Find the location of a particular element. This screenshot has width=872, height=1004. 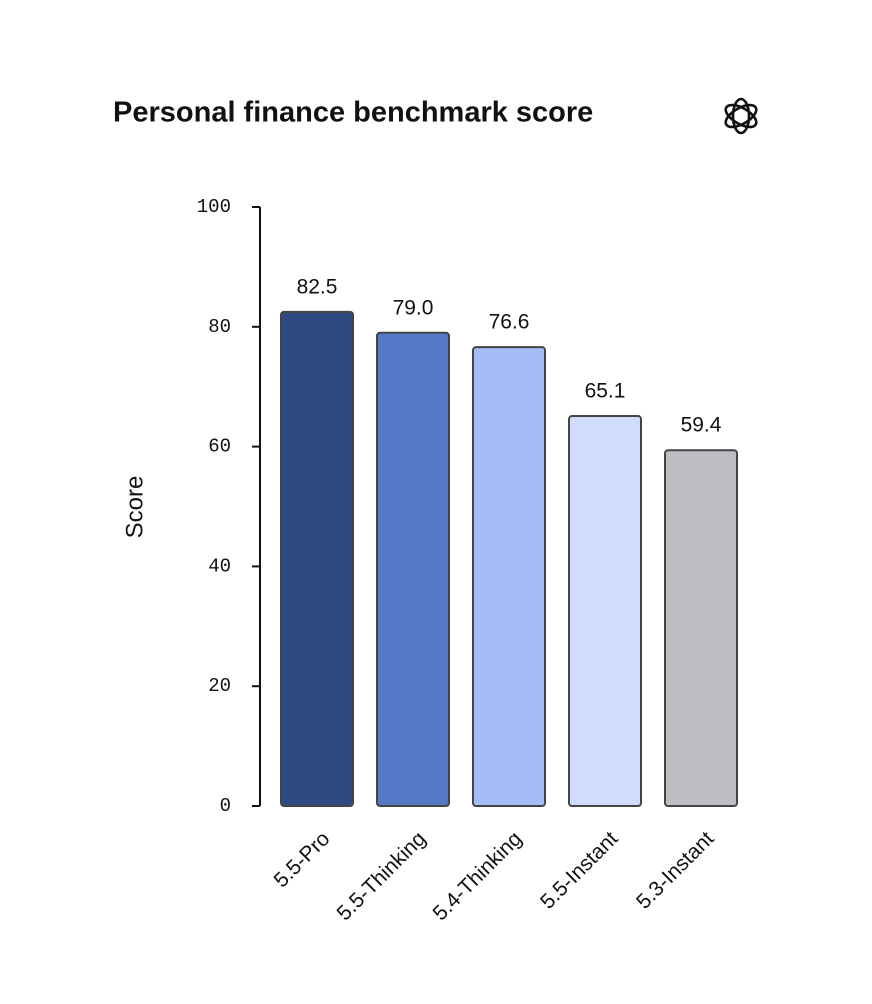

value-label: 82.5 is located at coordinates (317, 286).